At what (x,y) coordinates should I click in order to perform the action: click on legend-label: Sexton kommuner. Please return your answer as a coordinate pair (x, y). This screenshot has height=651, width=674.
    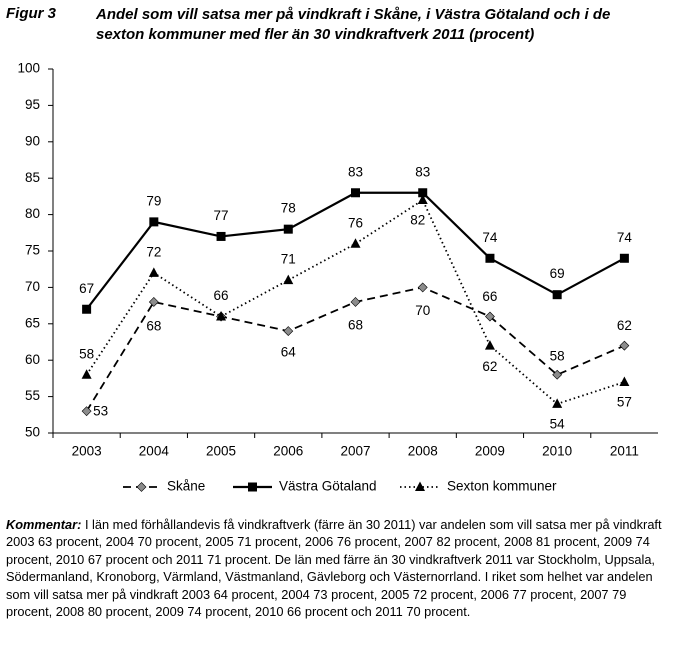
    Looking at the image, I should click on (502, 486).